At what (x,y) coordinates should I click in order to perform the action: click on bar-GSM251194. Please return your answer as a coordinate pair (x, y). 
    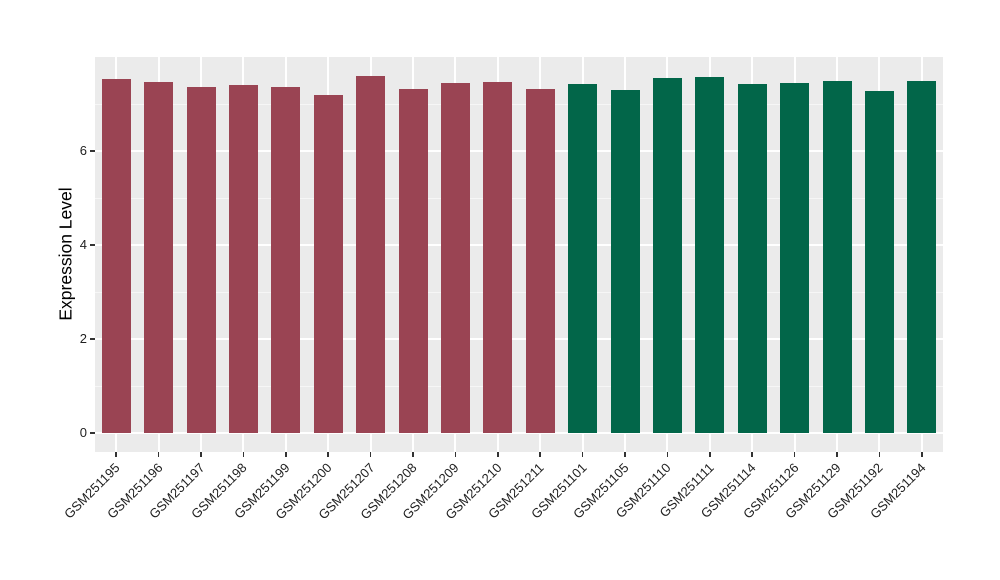
    Looking at the image, I should click on (922, 257).